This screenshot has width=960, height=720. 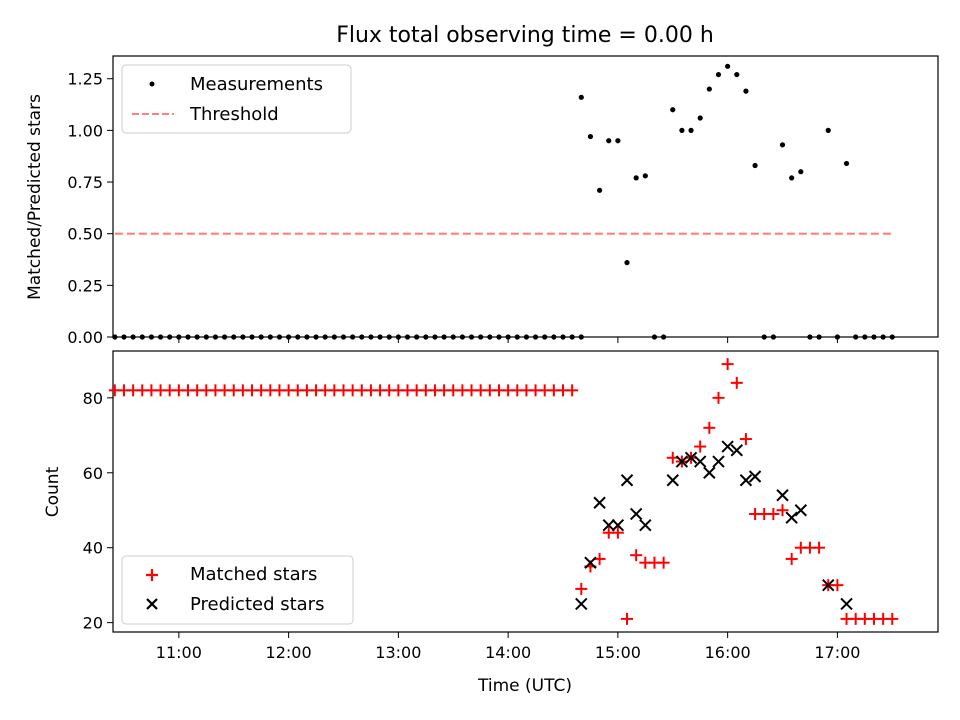 What do you see at coordinates (398, 652) in the screenshot?
I see `x-tick-label: 13:00` at bounding box center [398, 652].